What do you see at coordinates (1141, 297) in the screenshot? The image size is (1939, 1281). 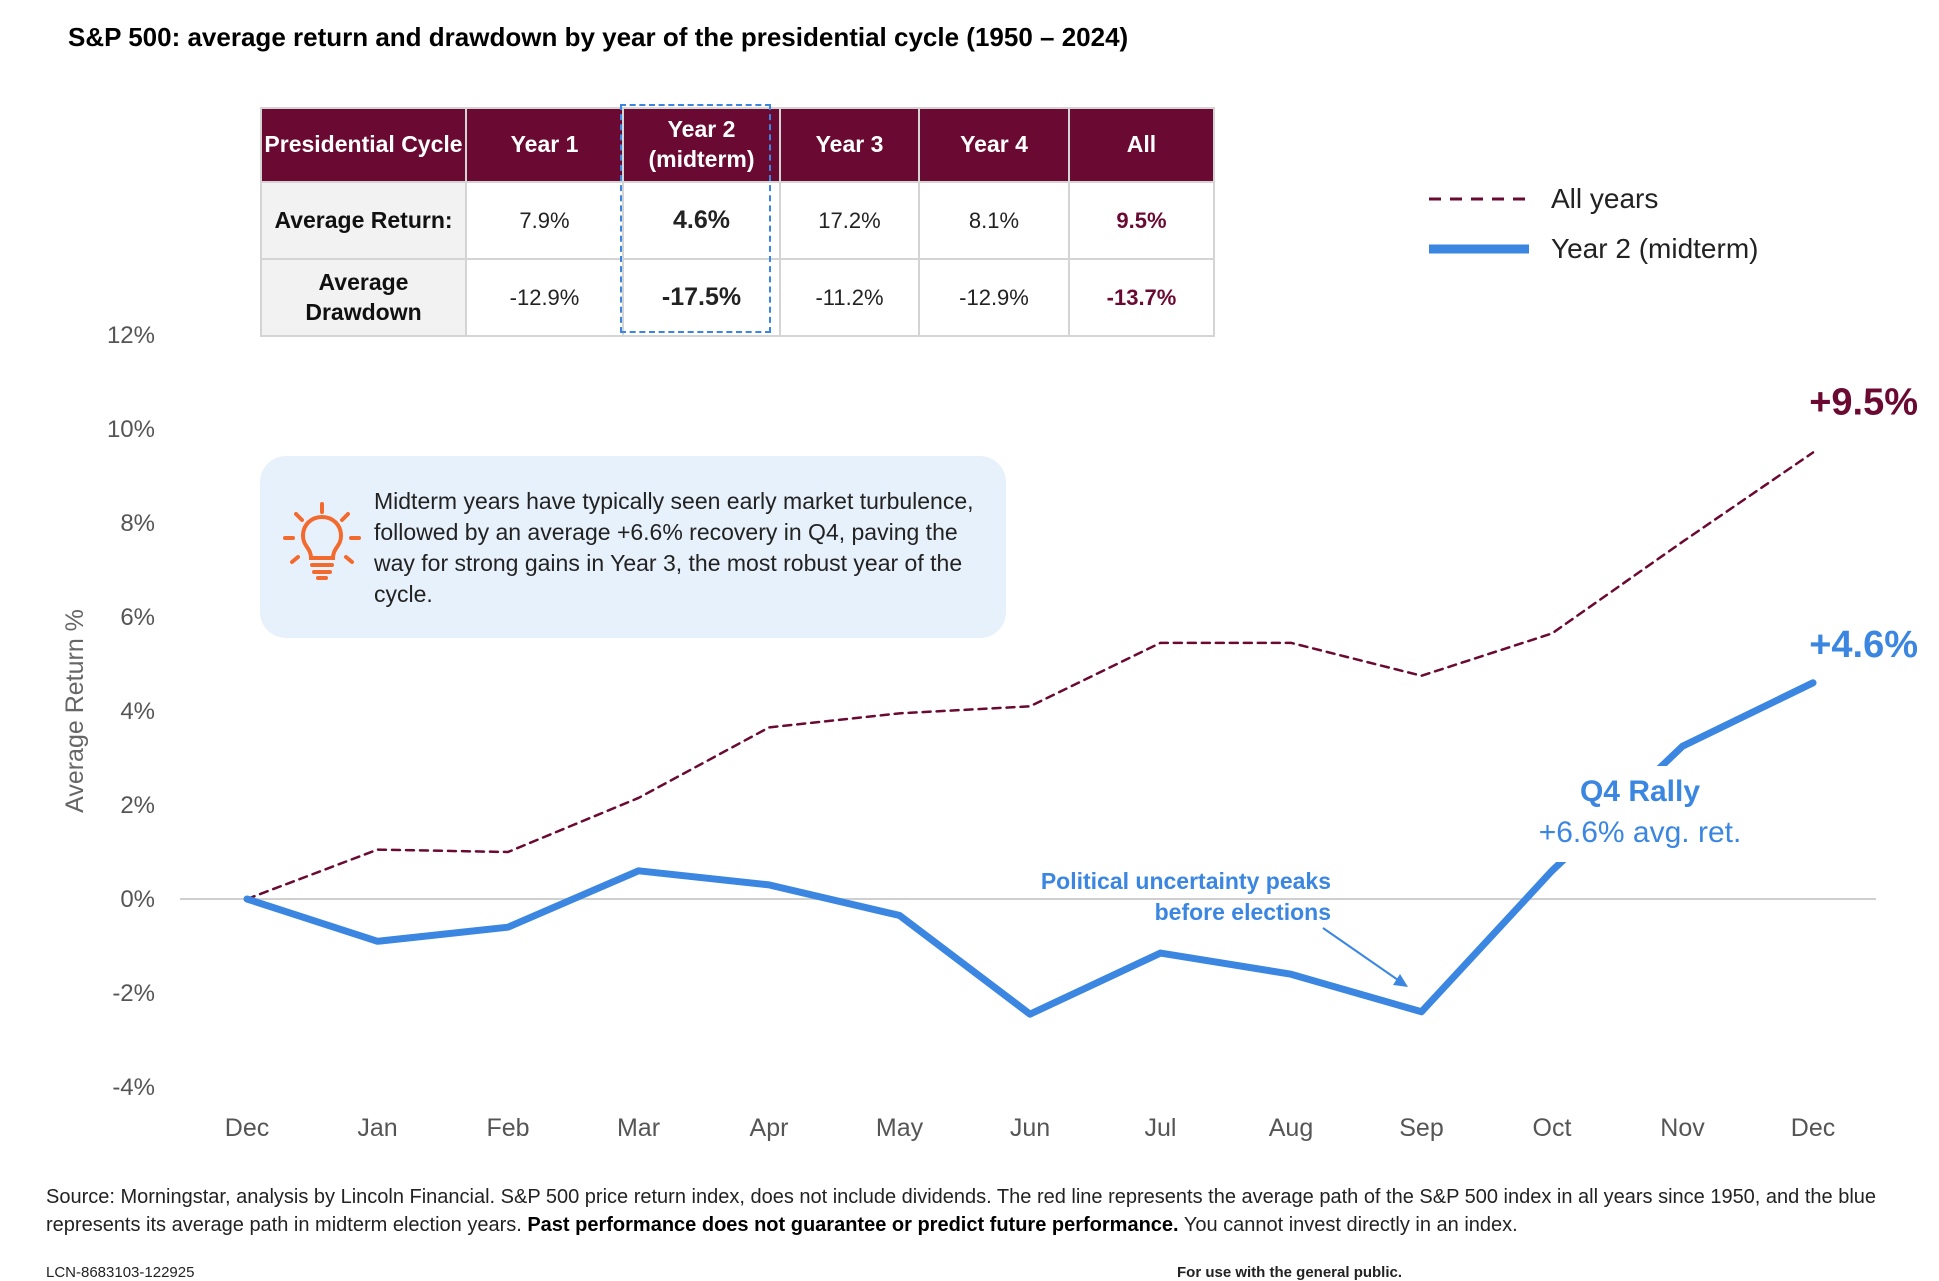 I see `table-cell: -13.7%` at bounding box center [1141, 297].